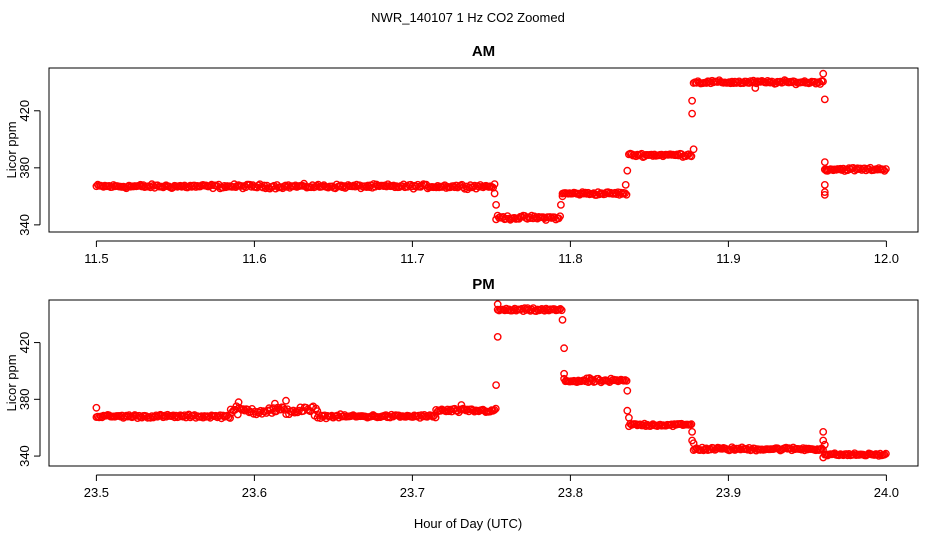 The image size is (936, 540). What do you see at coordinates (96, 258) in the screenshot?
I see `am-x-tick-label: 11.5` at bounding box center [96, 258].